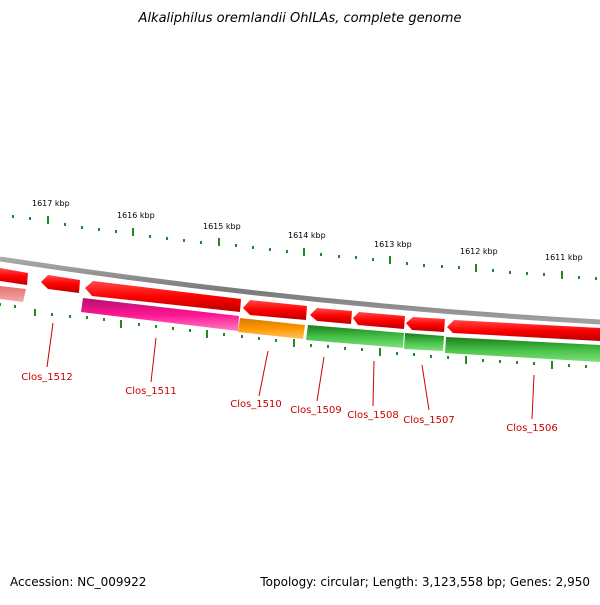  Describe the element at coordinates (307, 235) in the screenshot. I see `kbp-label: 1614 kbp` at that location.